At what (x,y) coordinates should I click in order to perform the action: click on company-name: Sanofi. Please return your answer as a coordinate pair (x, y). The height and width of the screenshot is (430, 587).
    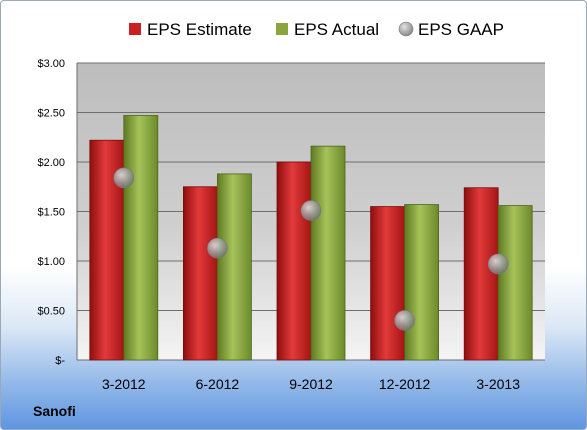
    Looking at the image, I should click on (54, 411).